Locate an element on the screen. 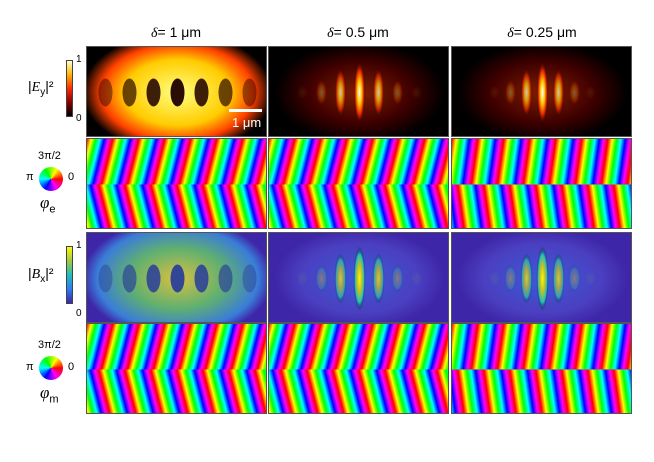 This screenshot has width=654, height=462. bx-colorbar-min: 0 is located at coordinates (79, 313).